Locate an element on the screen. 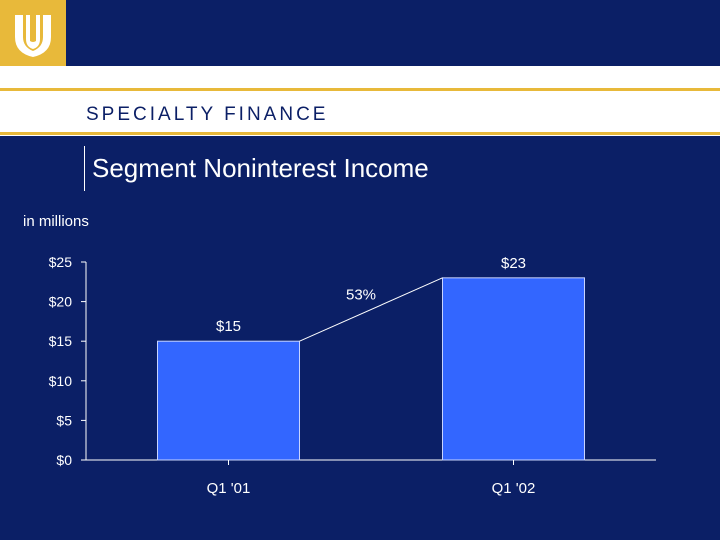 Image resolution: width=720 pixels, height=540 pixels. section-band is located at coordinates (360, 101).